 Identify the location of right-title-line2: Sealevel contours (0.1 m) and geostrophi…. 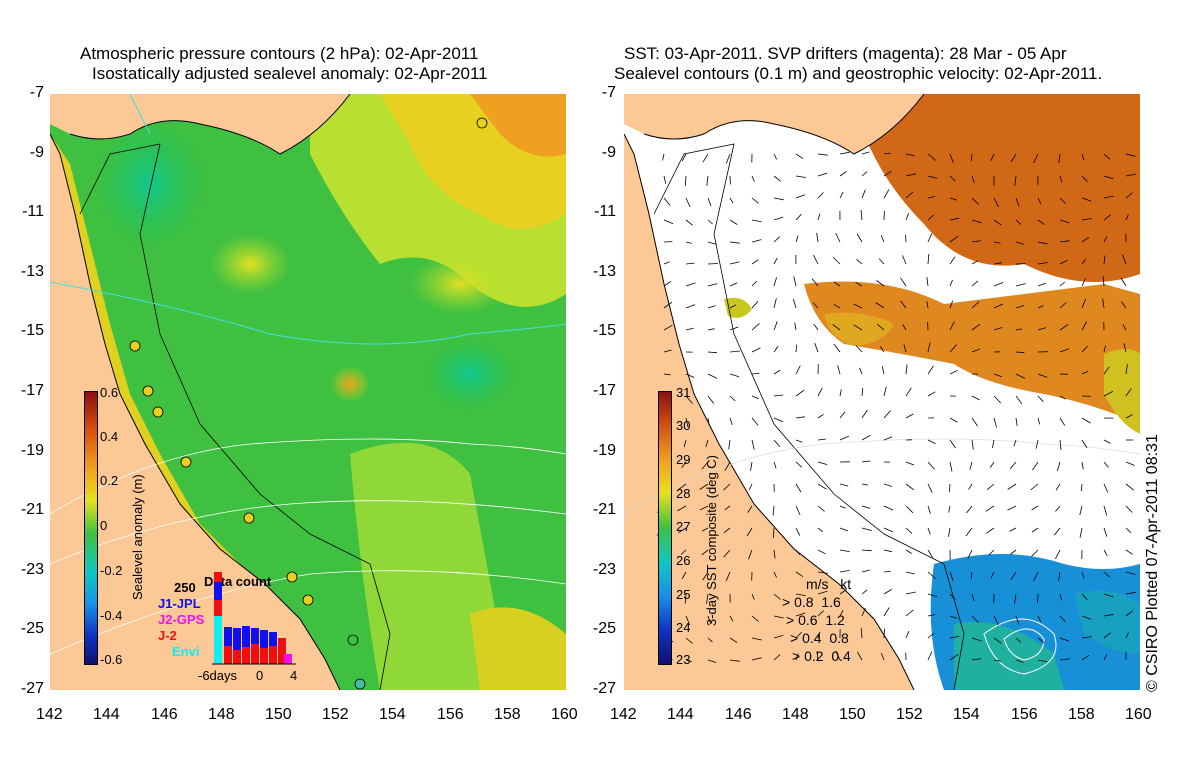
(858, 73).